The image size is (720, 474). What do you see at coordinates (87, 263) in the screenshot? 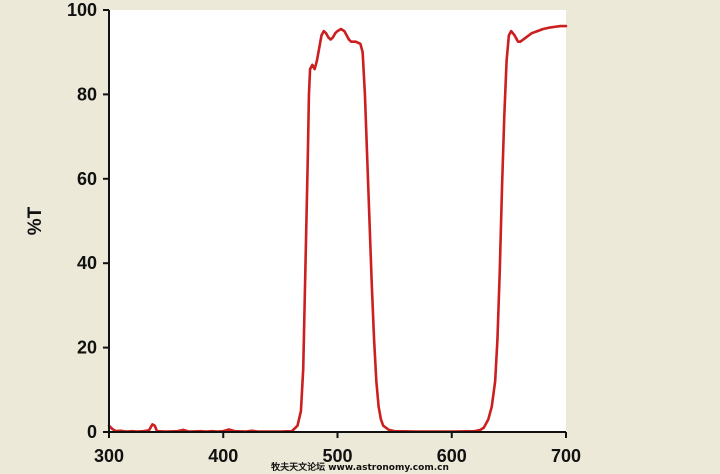
I see `y-tick-label: 40` at bounding box center [87, 263].